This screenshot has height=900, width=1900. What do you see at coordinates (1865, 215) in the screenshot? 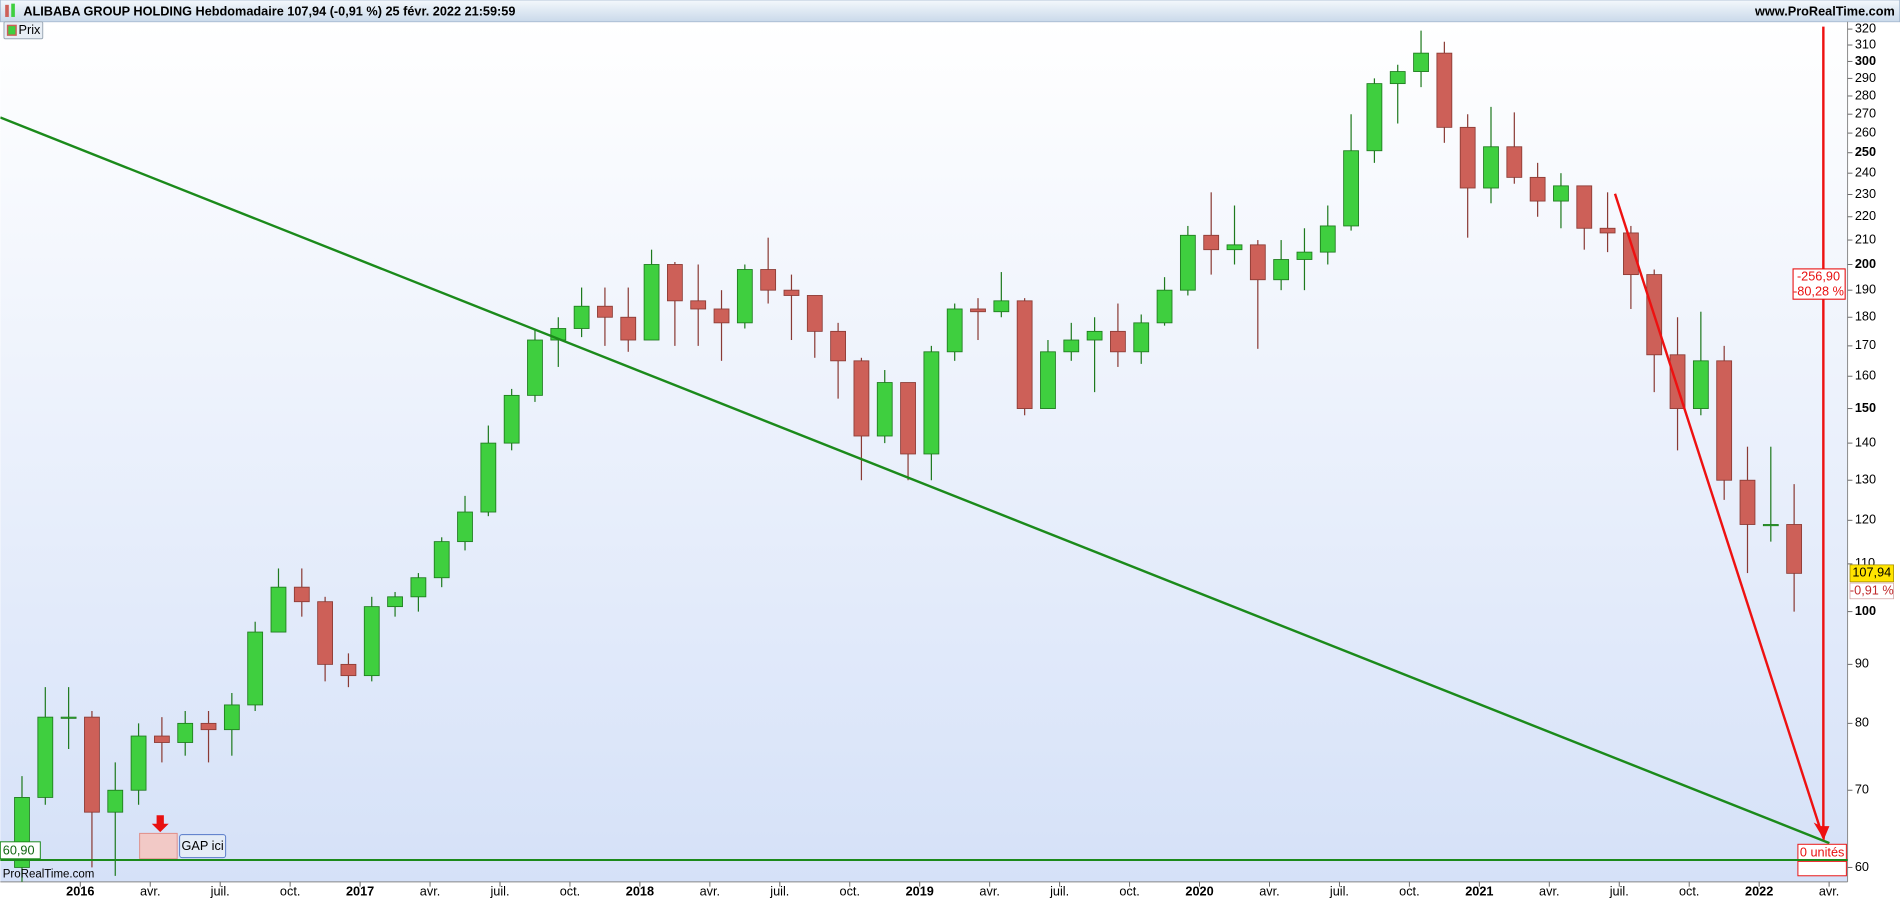
I see `y-tick-label: 220` at bounding box center [1865, 215].